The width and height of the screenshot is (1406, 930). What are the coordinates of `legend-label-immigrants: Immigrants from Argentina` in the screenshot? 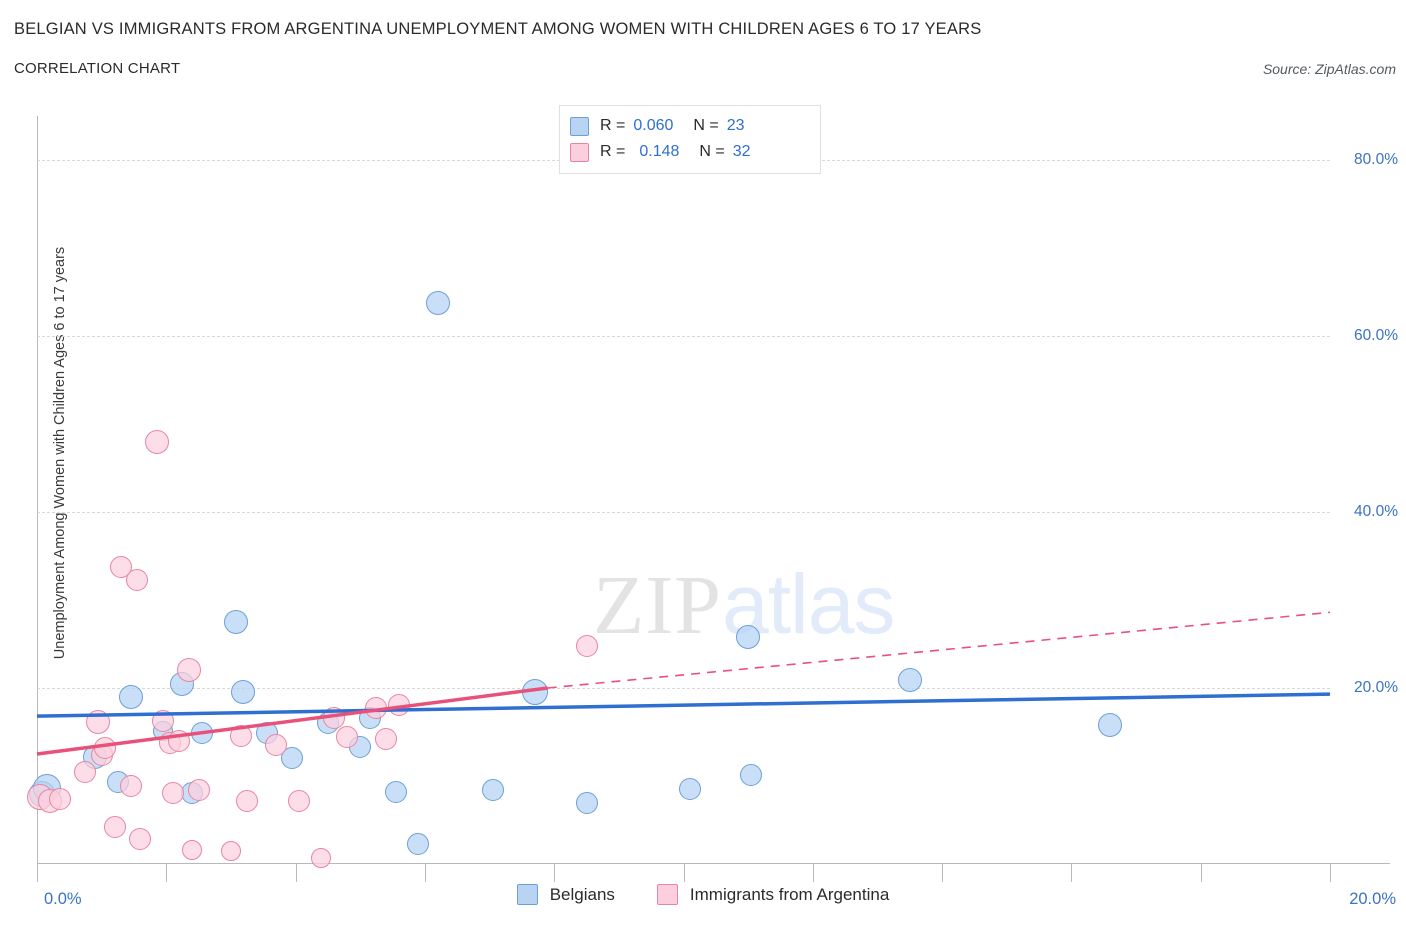 It's located at (789, 894).